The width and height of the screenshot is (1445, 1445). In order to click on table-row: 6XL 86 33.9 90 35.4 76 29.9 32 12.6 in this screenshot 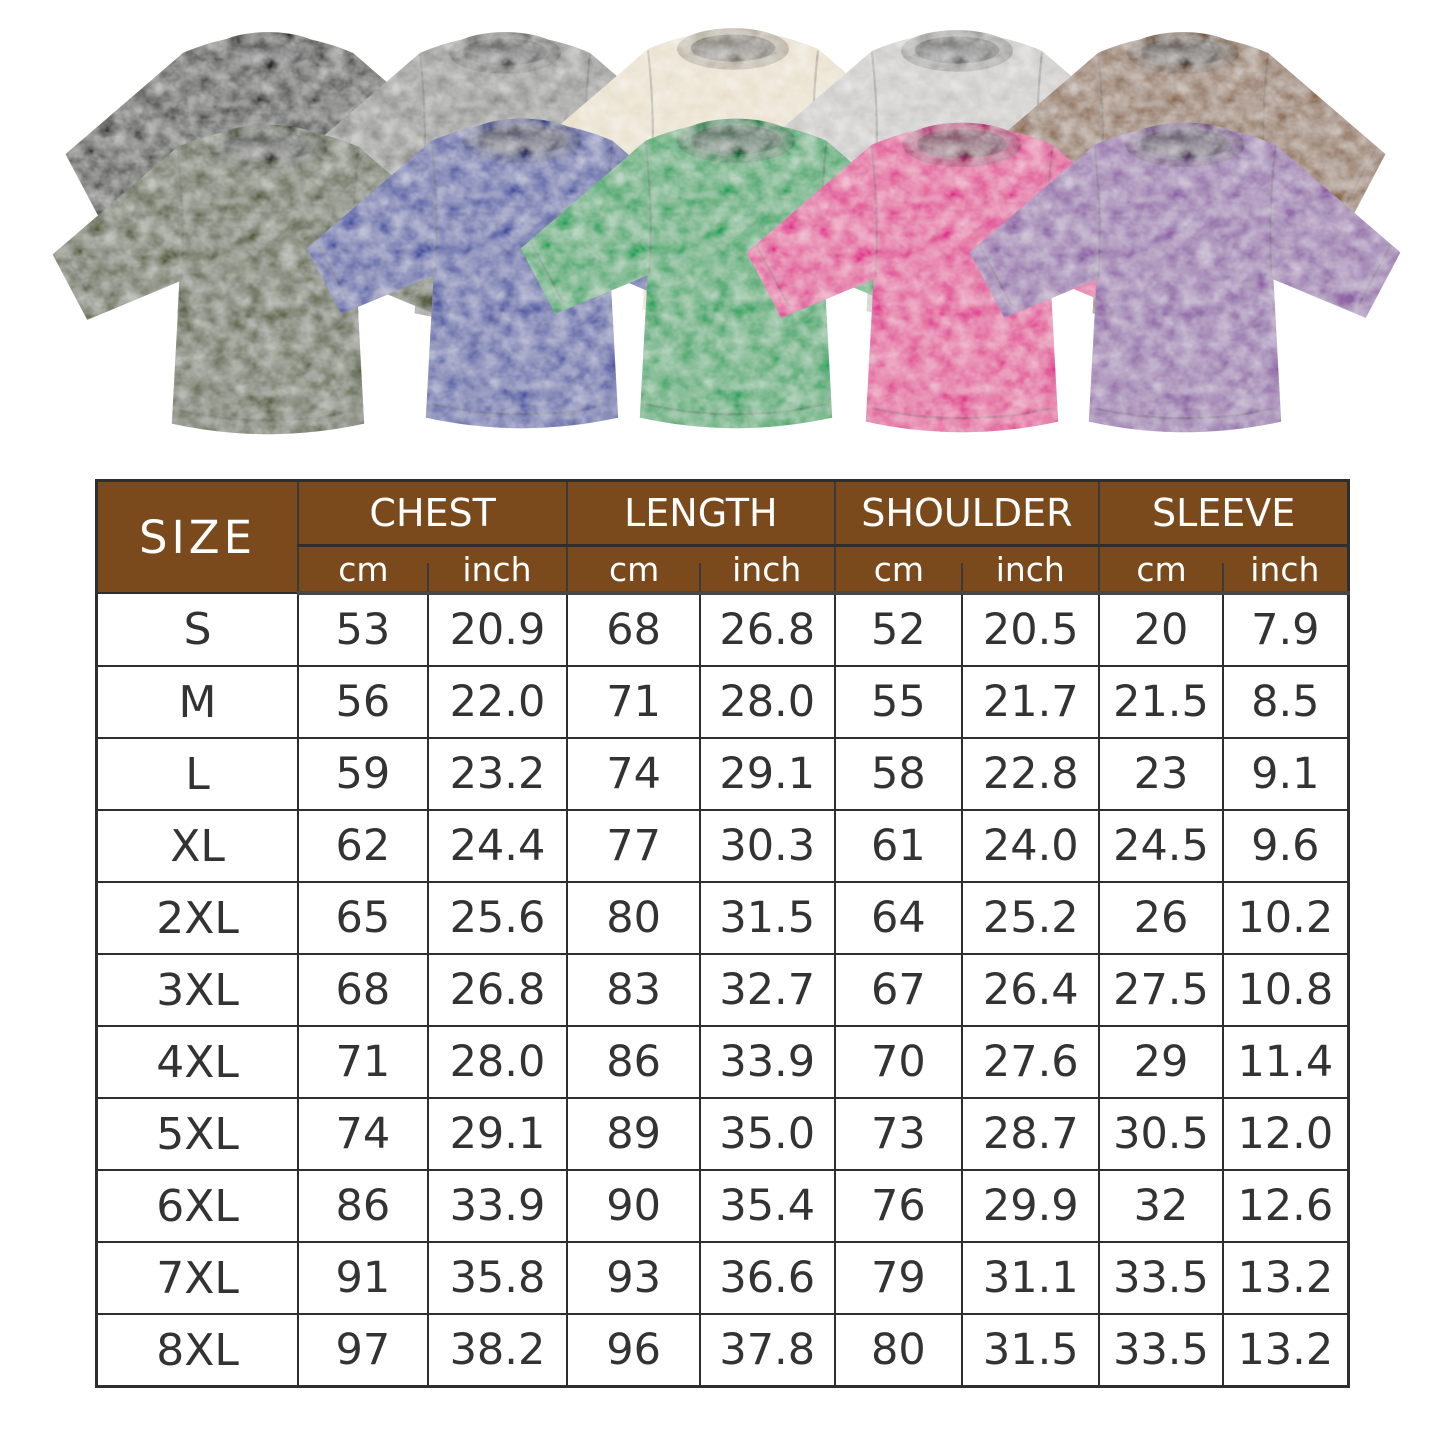, I will do `click(722, 1206)`.